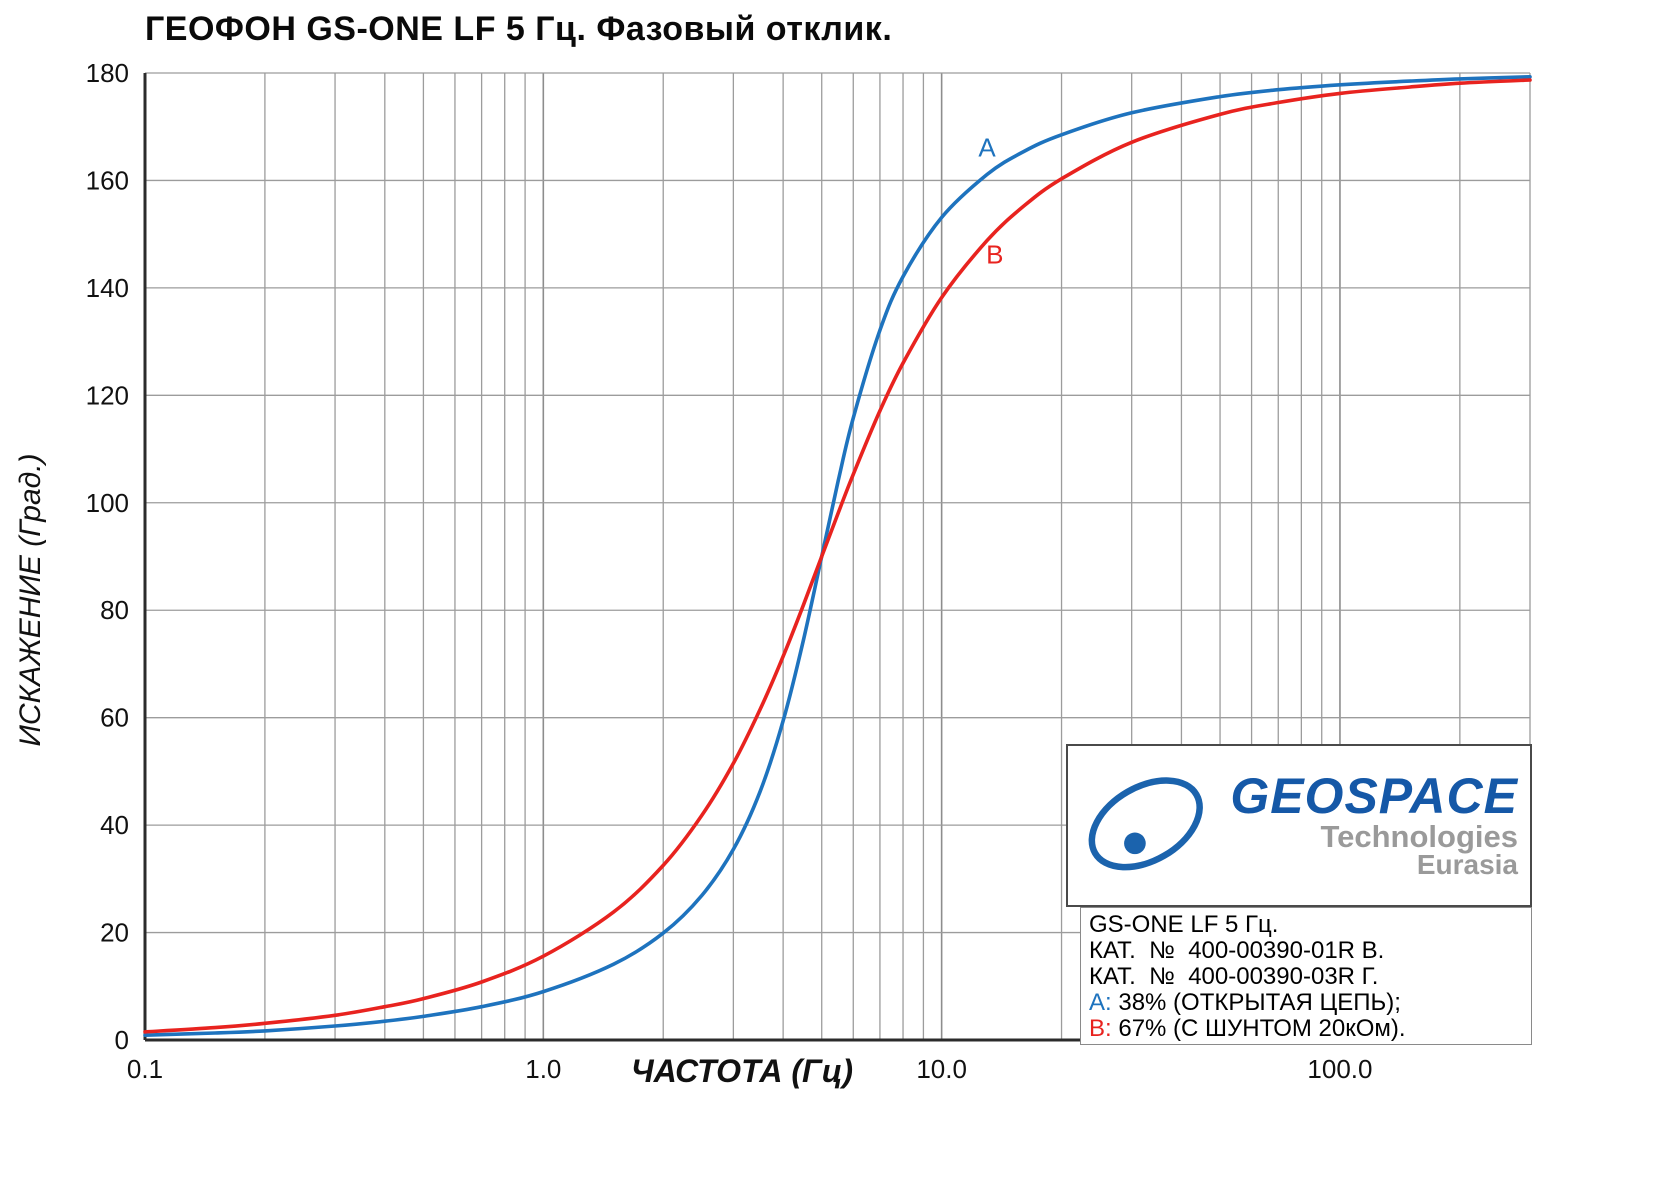 This screenshot has width=1680, height=1192. What do you see at coordinates (1339, 1069) in the screenshot?
I see `x-tick-label: 100.0` at bounding box center [1339, 1069].